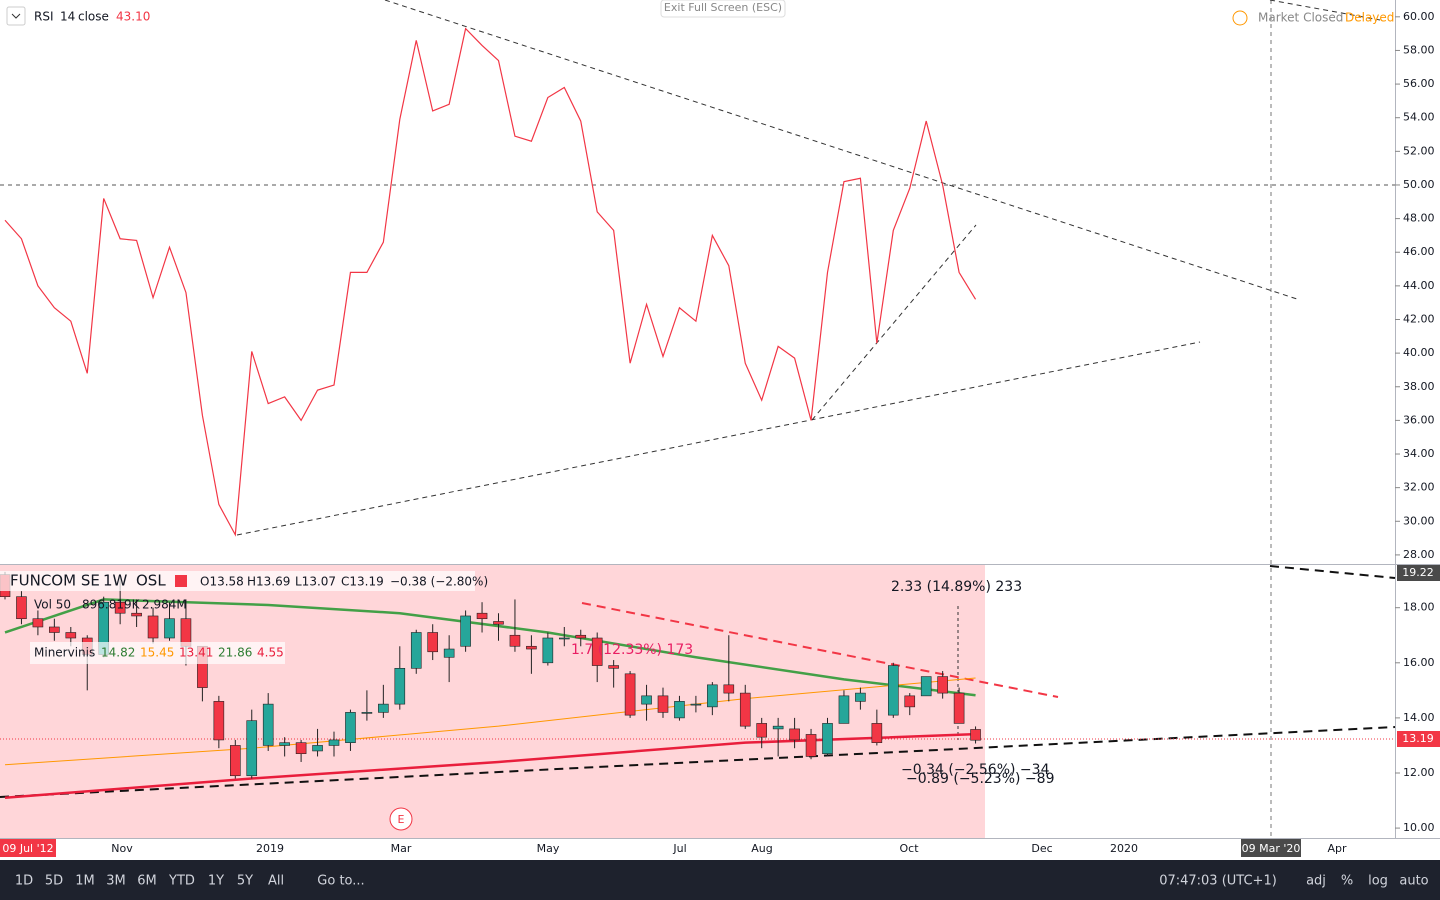  Describe the element at coordinates (1419, 662) in the screenshot. I see `y-tick-label: 16.00` at that location.